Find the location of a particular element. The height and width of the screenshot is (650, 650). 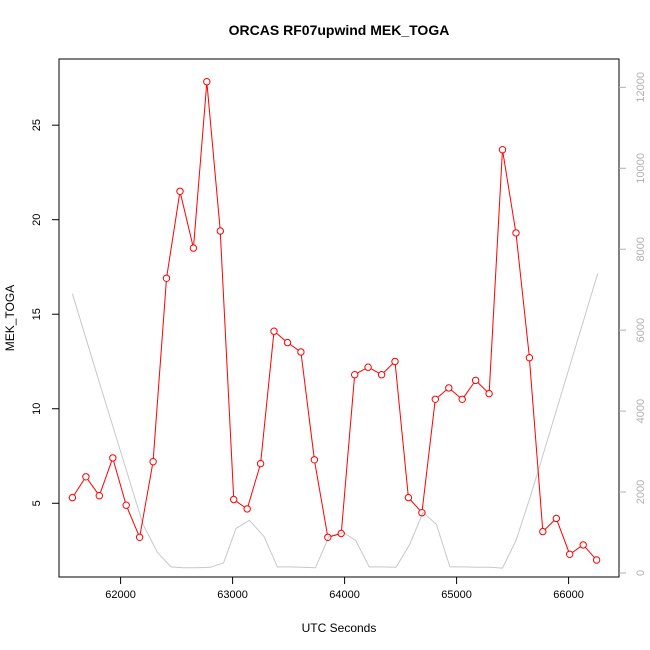

y-tick-label: 5 is located at coordinates (37, 503).